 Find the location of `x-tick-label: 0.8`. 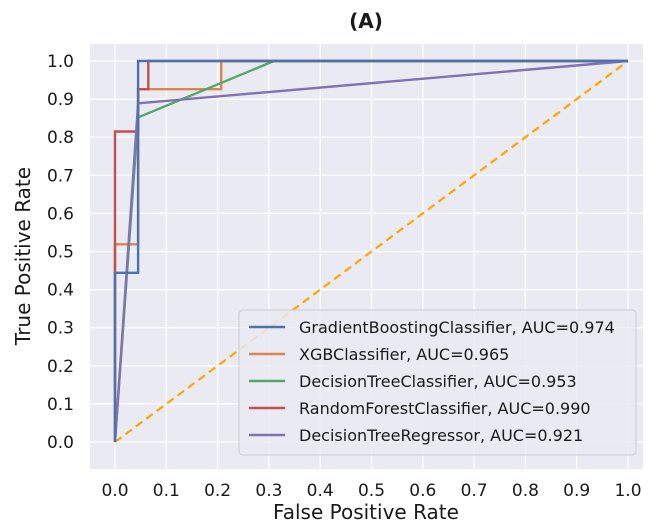

x-tick-label: 0.8 is located at coordinates (525, 491).